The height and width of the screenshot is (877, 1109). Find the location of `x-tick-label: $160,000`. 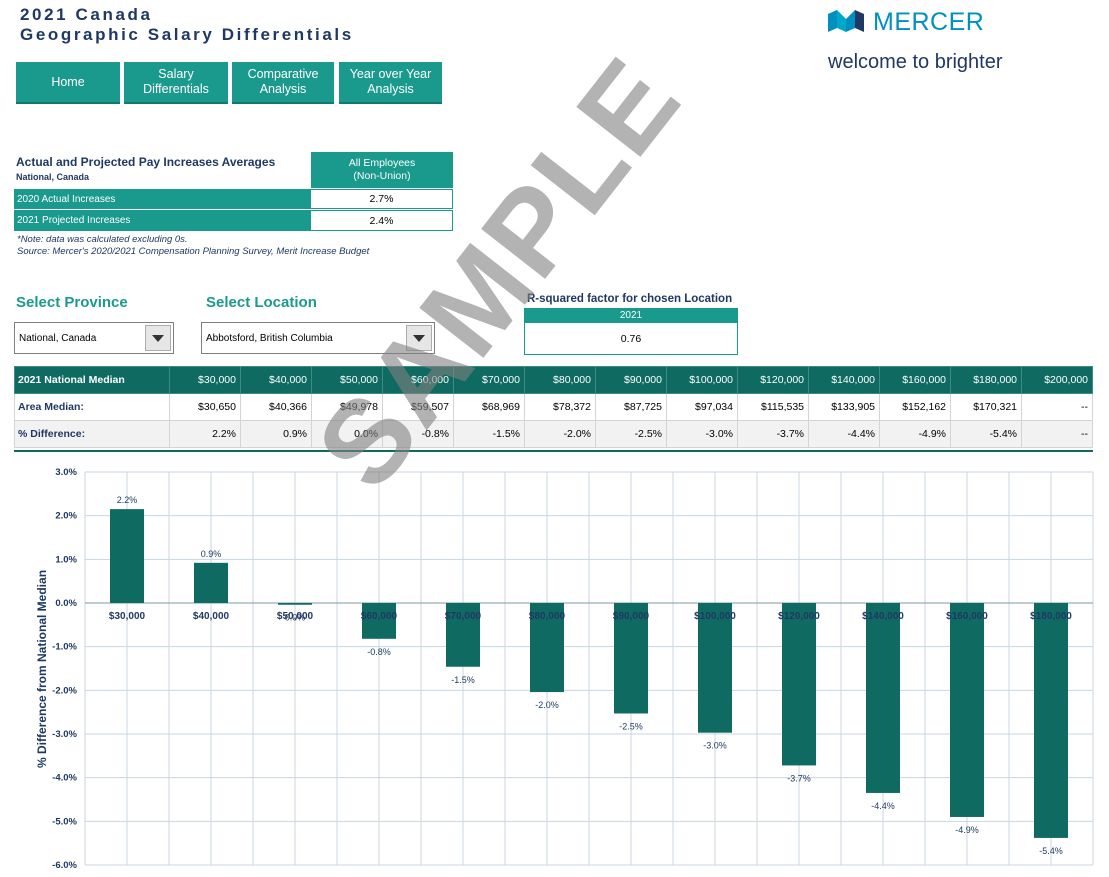

x-tick-label: $160,000 is located at coordinates (967, 616).